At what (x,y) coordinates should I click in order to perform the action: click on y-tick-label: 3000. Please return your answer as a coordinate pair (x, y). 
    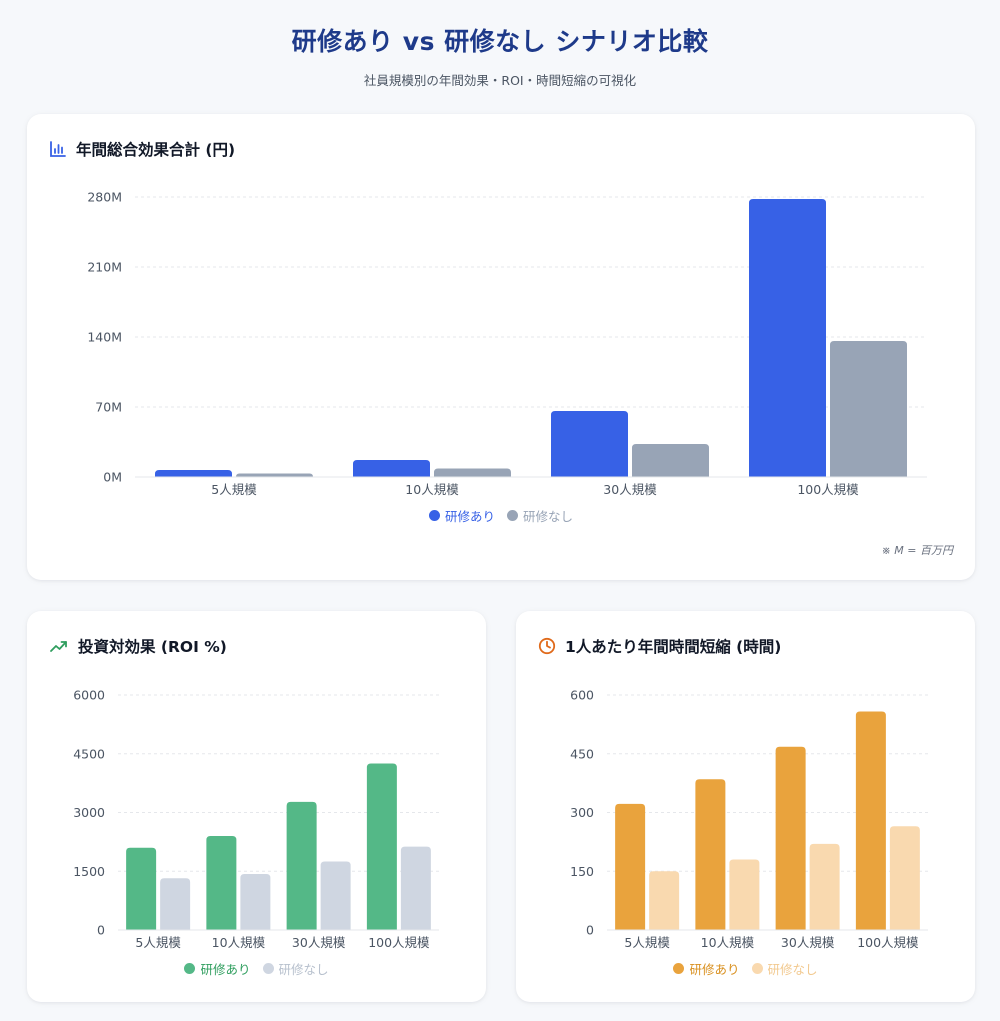
    Looking at the image, I should click on (89, 812).